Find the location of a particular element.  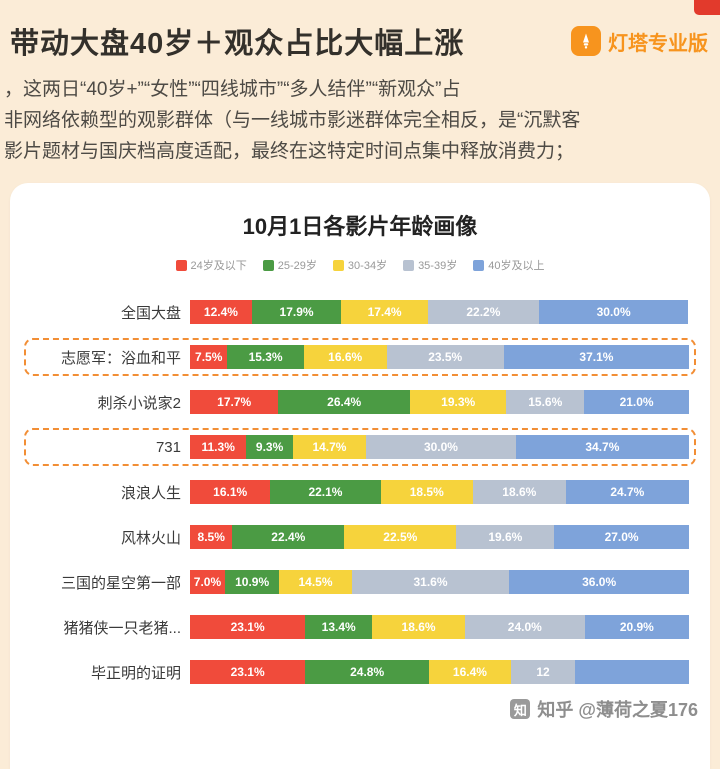

stacked-bar: 17.7% 26.4% 19.3% 15.6% 21.0% is located at coordinates (439, 402).